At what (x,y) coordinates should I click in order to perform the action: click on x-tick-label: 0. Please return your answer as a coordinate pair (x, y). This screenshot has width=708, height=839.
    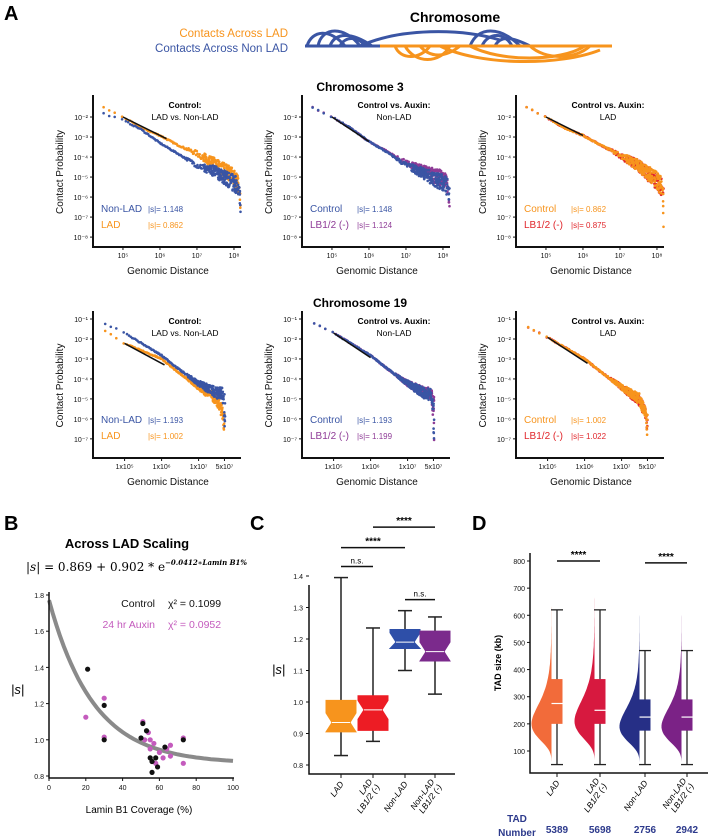
    Looking at the image, I should click on (49, 788).